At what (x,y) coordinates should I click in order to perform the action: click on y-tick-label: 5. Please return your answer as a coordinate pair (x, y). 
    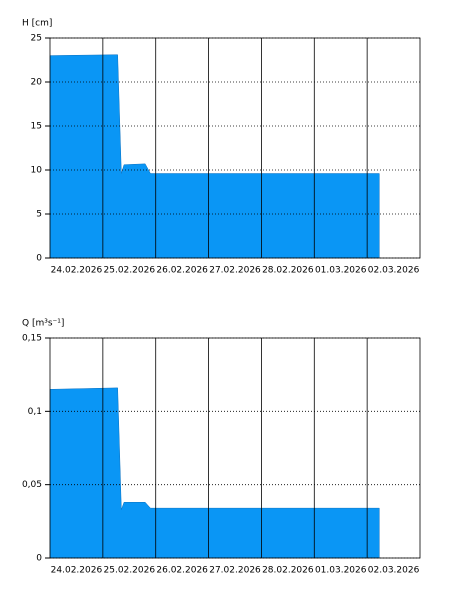
    Looking at the image, I should click on (39, 215).